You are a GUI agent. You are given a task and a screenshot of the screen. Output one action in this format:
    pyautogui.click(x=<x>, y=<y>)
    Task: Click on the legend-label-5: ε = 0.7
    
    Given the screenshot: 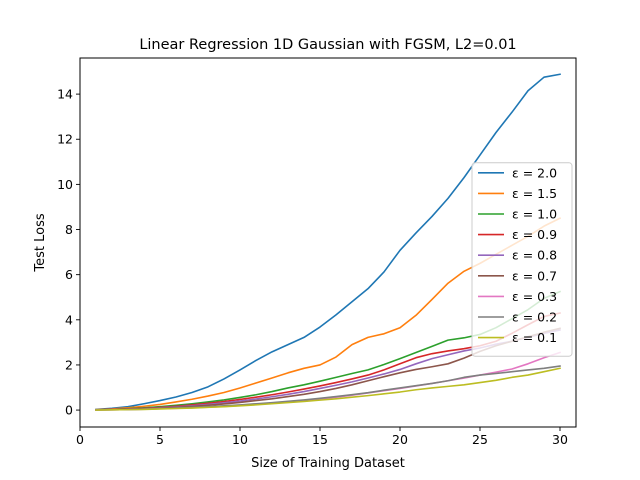 What is the action you would take?
    pyautogui.click(x=534, y=275)
    